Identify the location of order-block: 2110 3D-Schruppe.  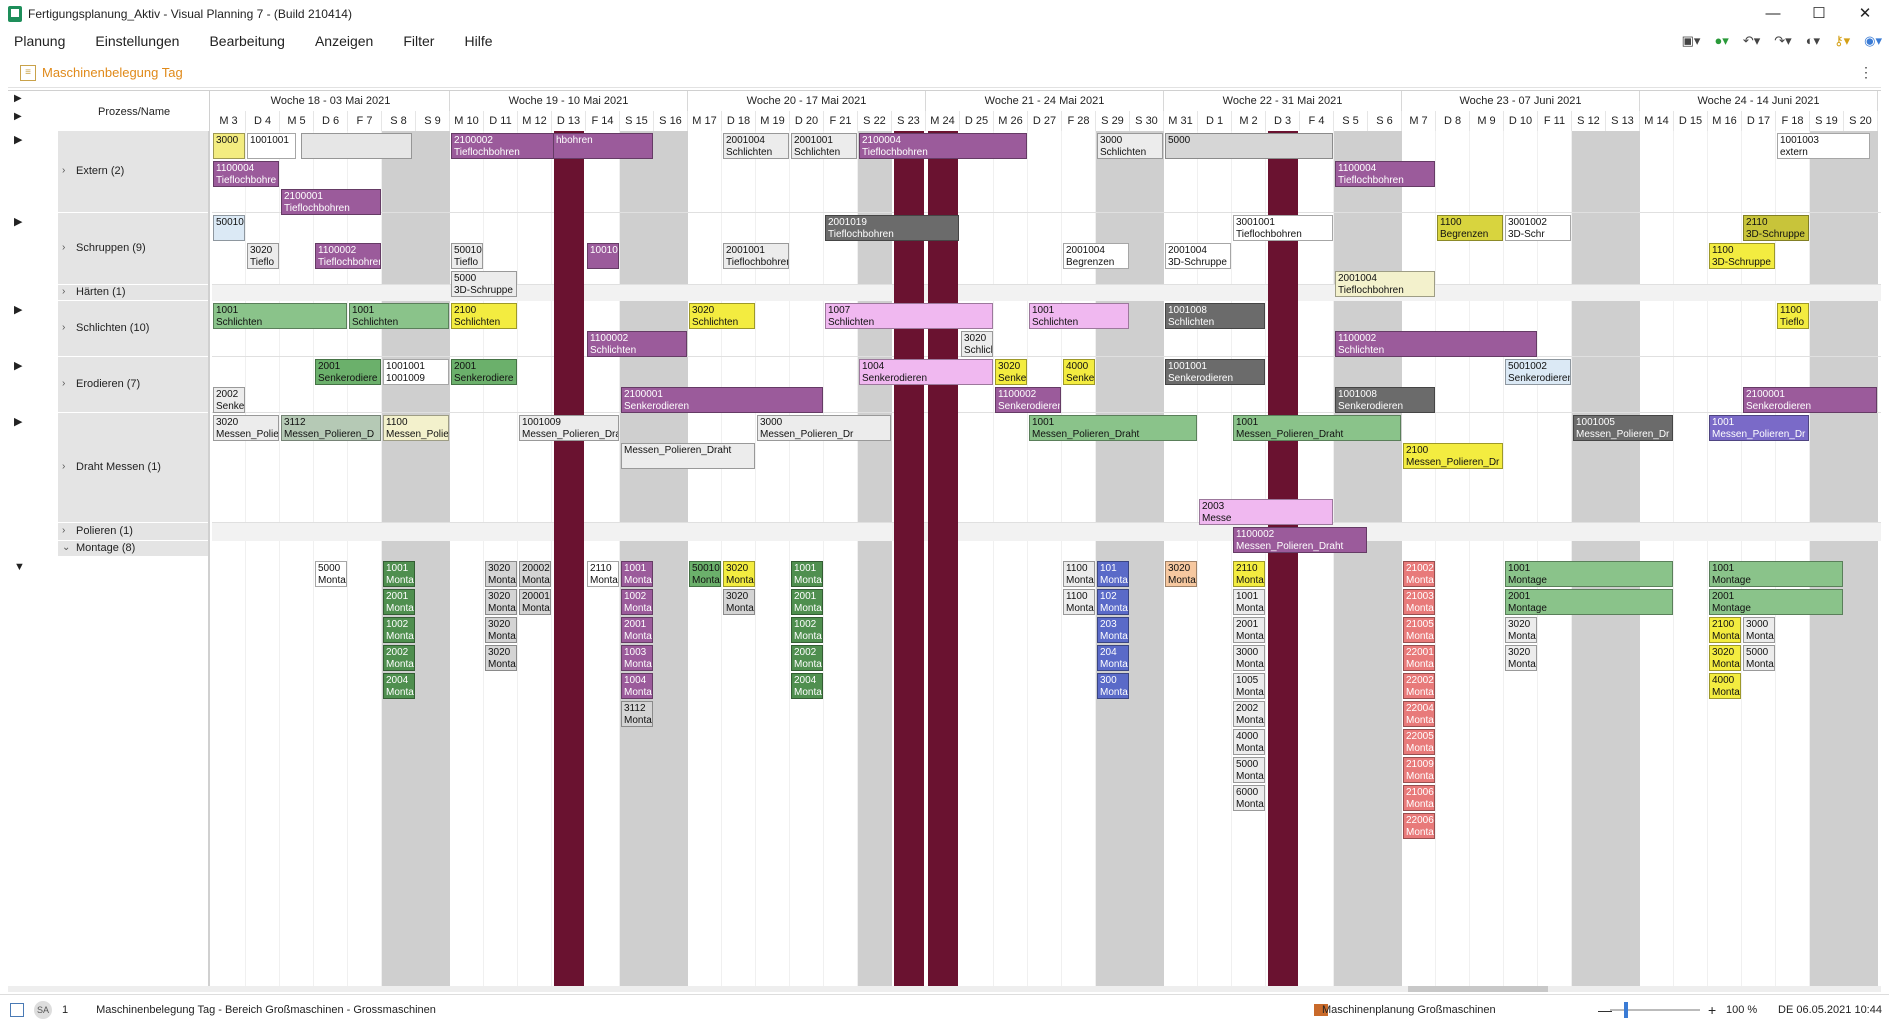
(1776, 228).